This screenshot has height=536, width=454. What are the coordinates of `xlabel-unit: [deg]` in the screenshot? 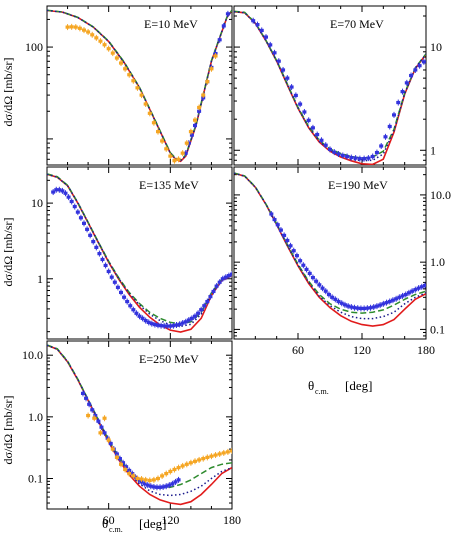 It's located at (152, 523).